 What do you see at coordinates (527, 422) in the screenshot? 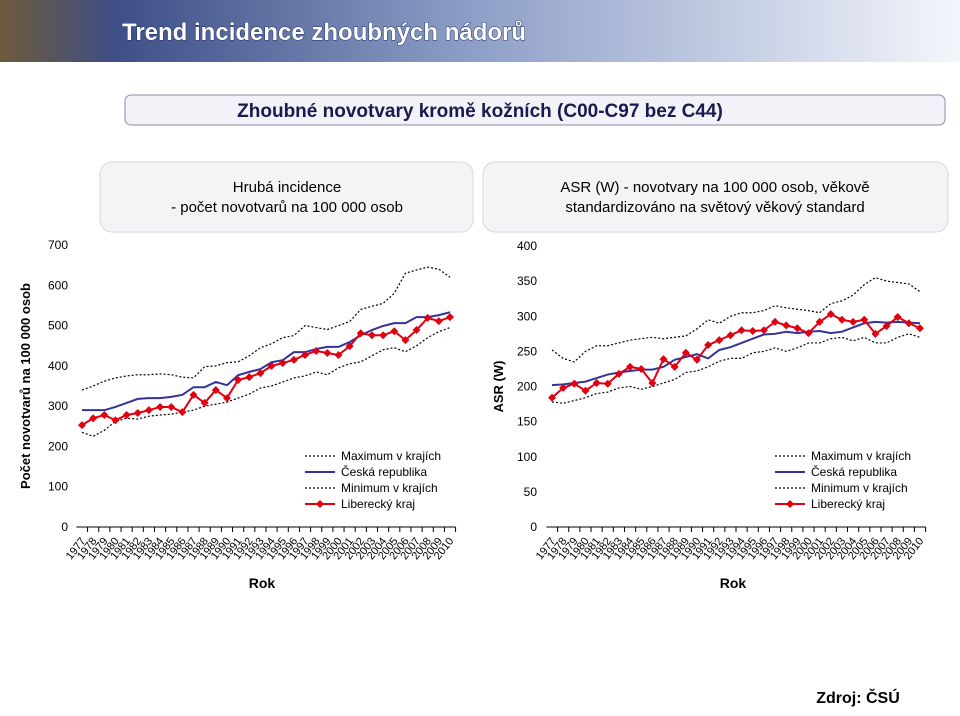
I see `y-tick-label: 150` at bounding box center [527, 422].